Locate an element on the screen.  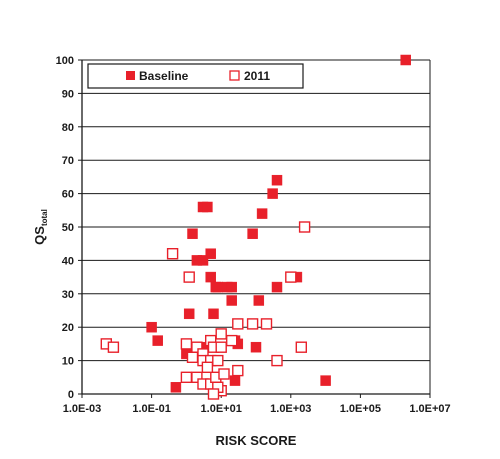
y-axis-title-subscript: total is located at coordinates (44, 217).